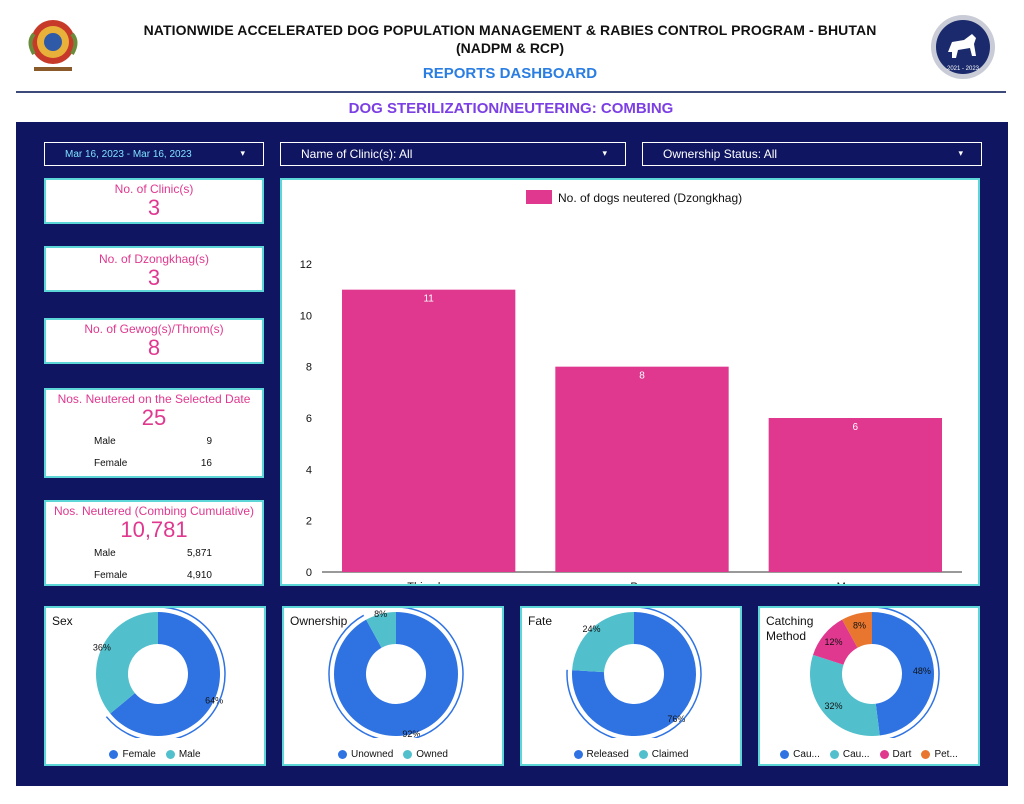 This screenshot has height=804, width=1024. Describe the element at coordinates (111, 463) in the screenshot. I see `female-label: Female` at that location.